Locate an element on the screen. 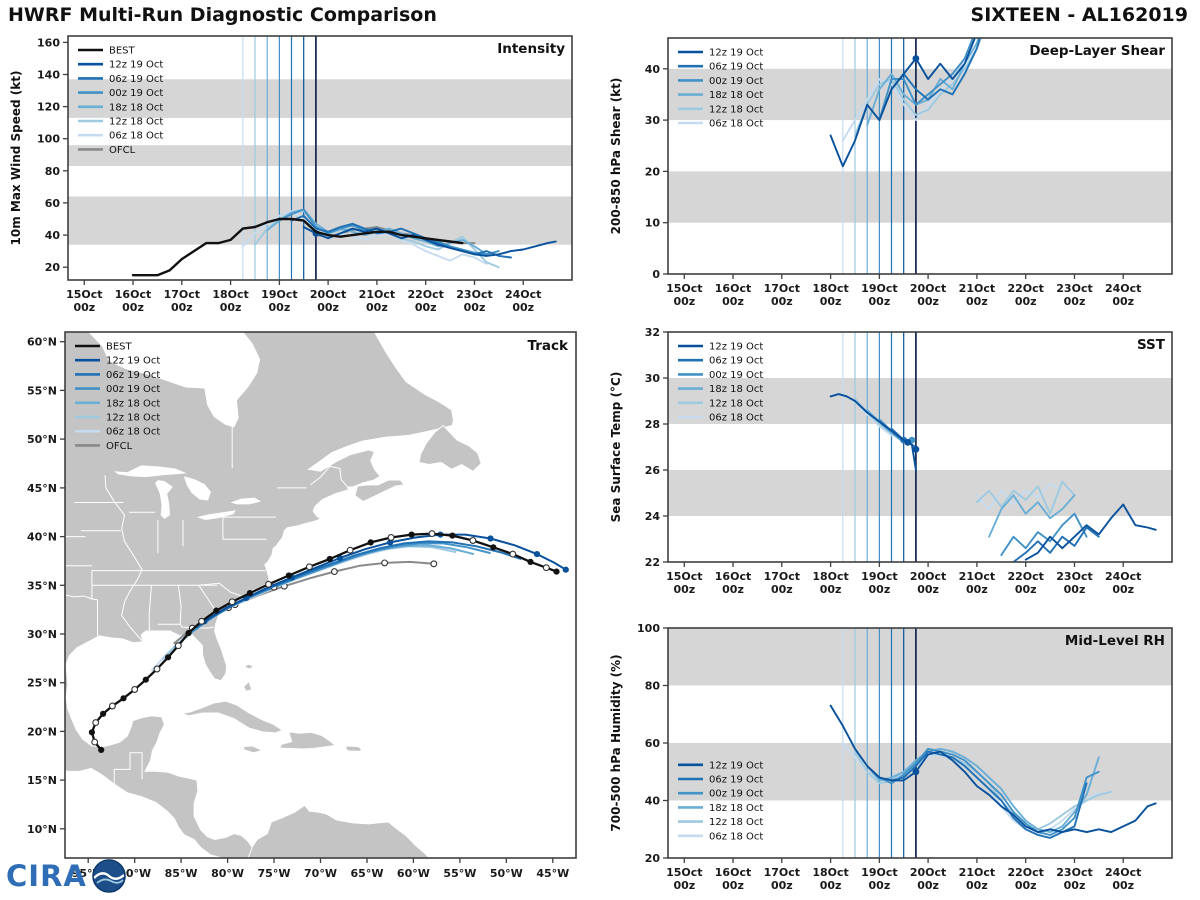 The width and height of the screenshot is (1200, 900). svg-text: 0 is located at coordinates (656, 274).